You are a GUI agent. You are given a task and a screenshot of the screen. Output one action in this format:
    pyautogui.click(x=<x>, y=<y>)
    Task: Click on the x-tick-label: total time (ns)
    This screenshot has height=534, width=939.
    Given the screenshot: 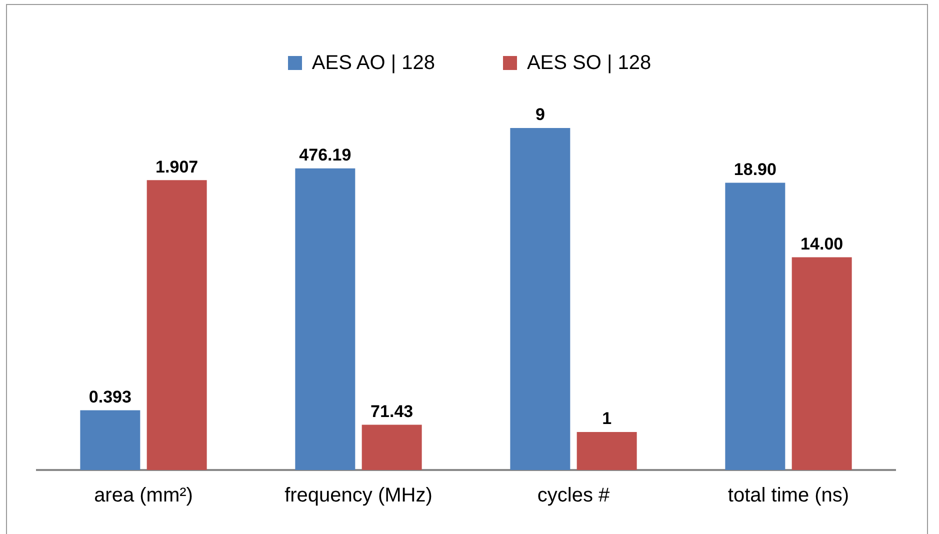 What is the action you would take?
    pyautogui.click(x=789, y=495)
    